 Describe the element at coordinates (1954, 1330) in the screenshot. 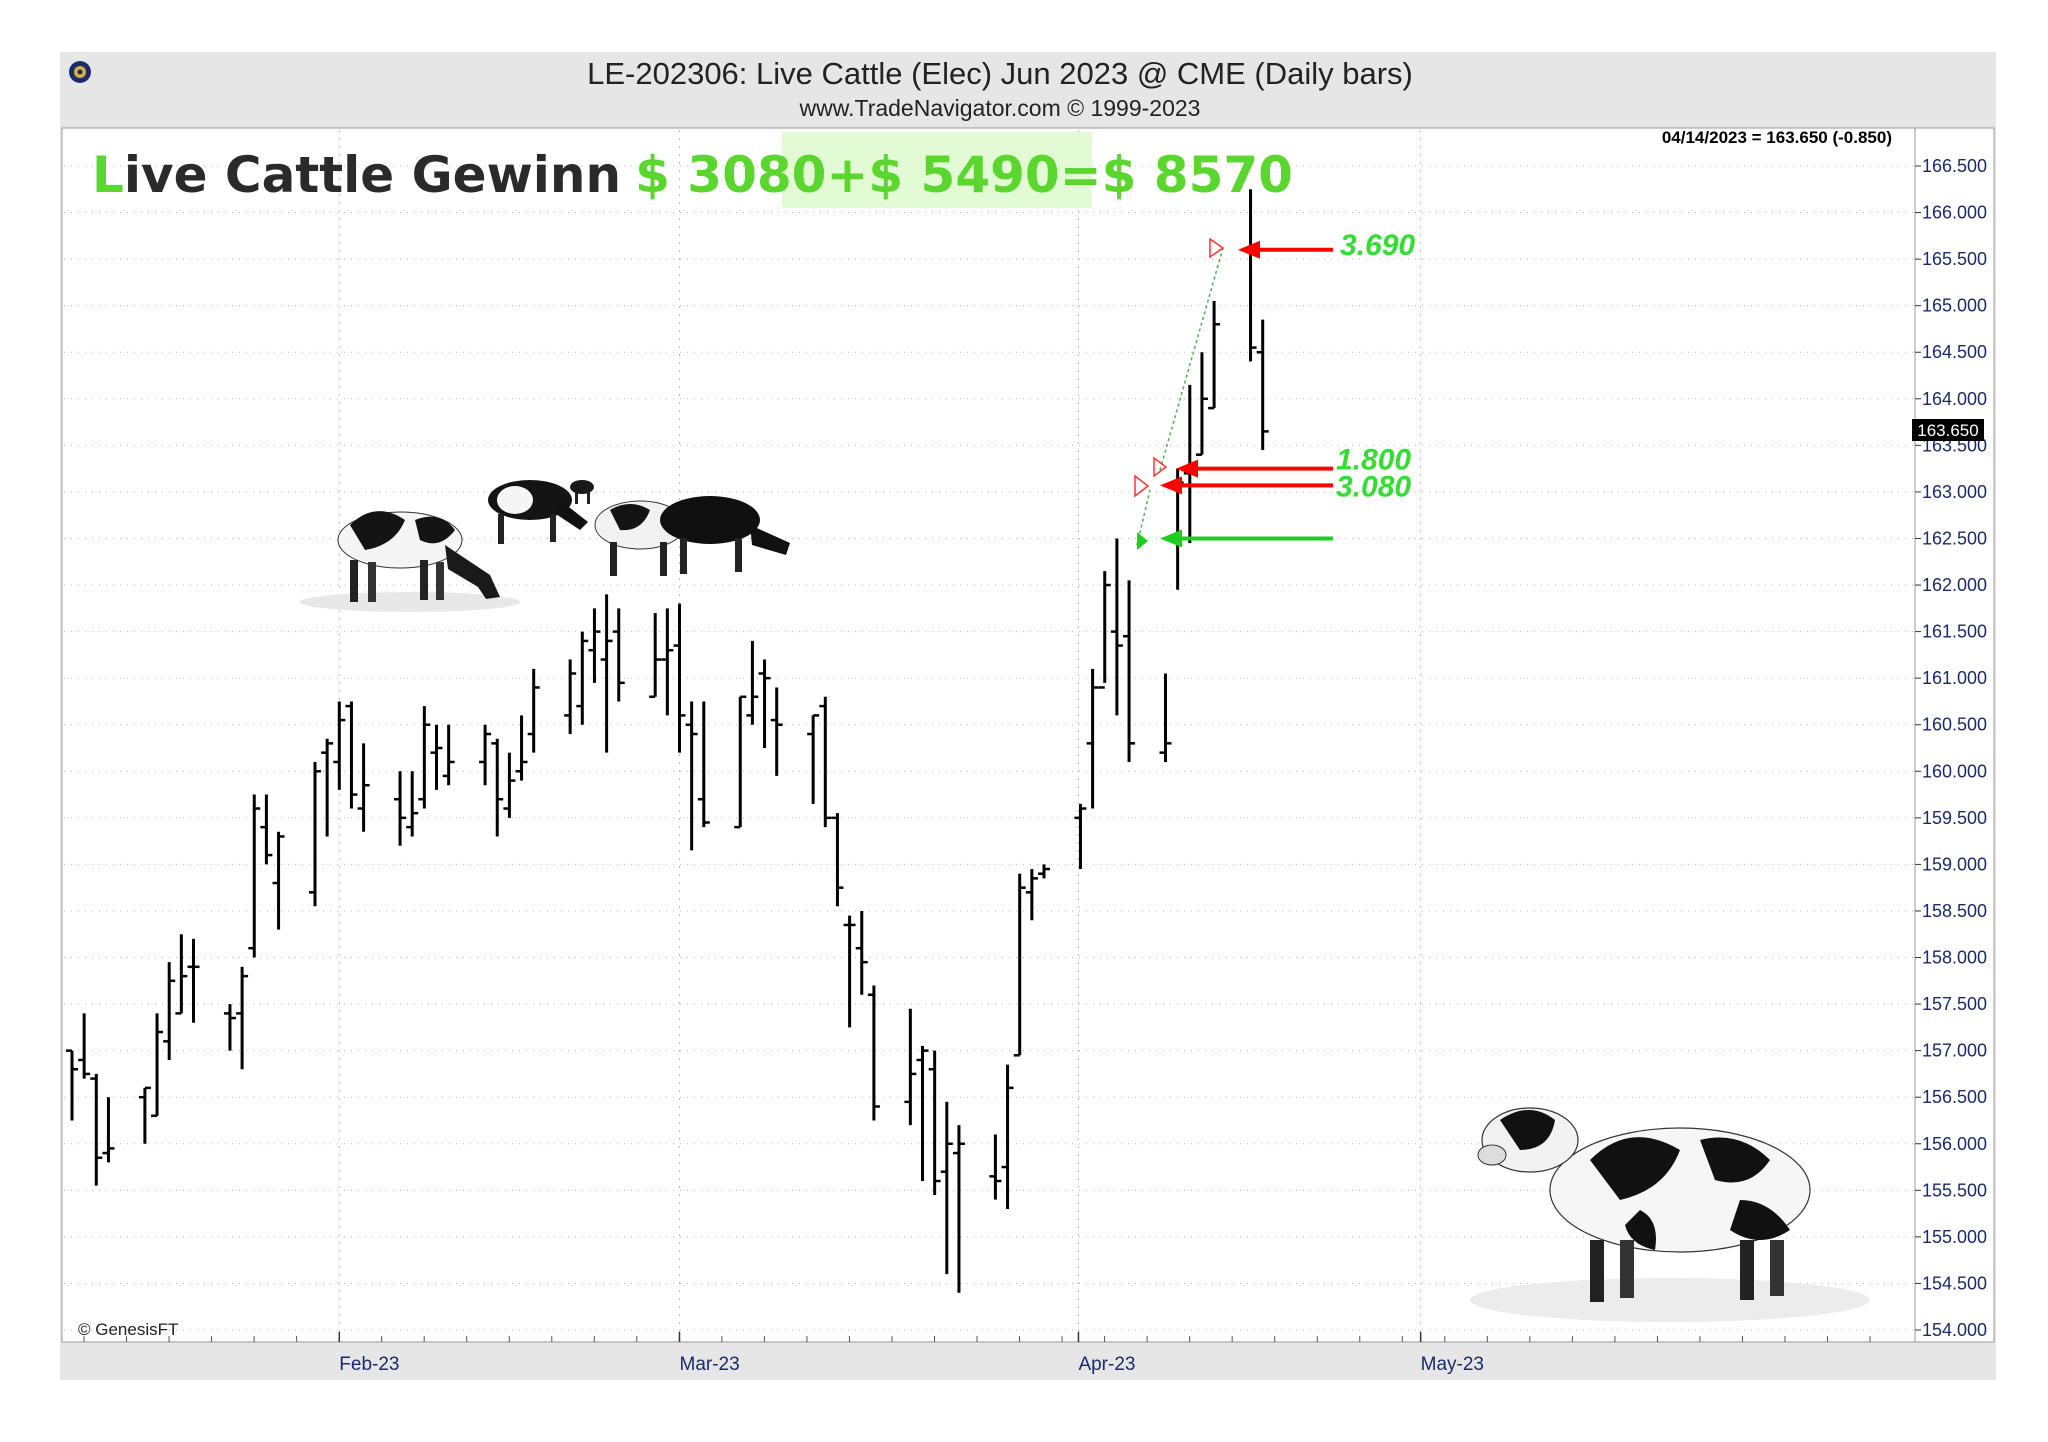

I see `y-tick-label: 154.000` at that location.